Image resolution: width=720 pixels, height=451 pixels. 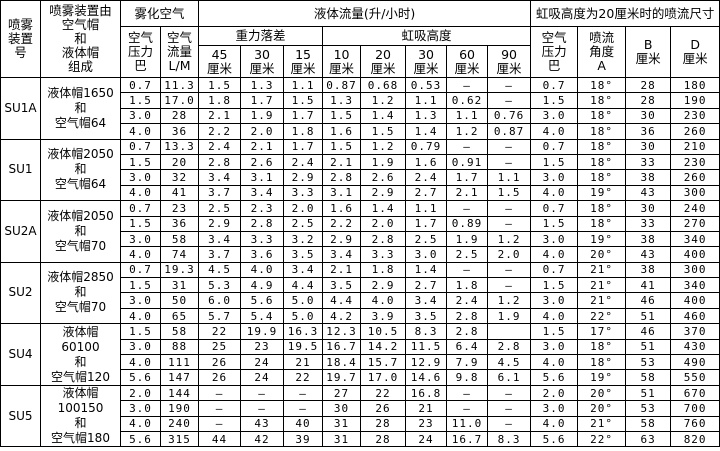 What do you see at coordinates (426, 146) in the screenshot?
I see `table-cell: 0.79` at bounding box center [426, 146].